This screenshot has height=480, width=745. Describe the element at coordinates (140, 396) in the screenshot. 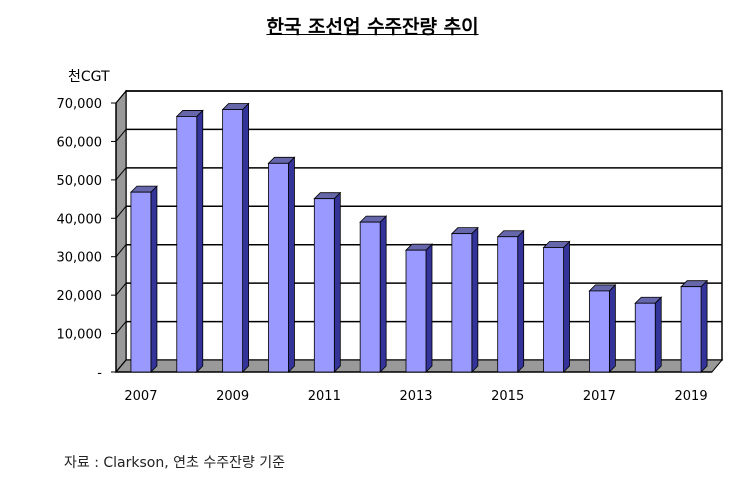

I see `x-tick-label: 2007` at that location.